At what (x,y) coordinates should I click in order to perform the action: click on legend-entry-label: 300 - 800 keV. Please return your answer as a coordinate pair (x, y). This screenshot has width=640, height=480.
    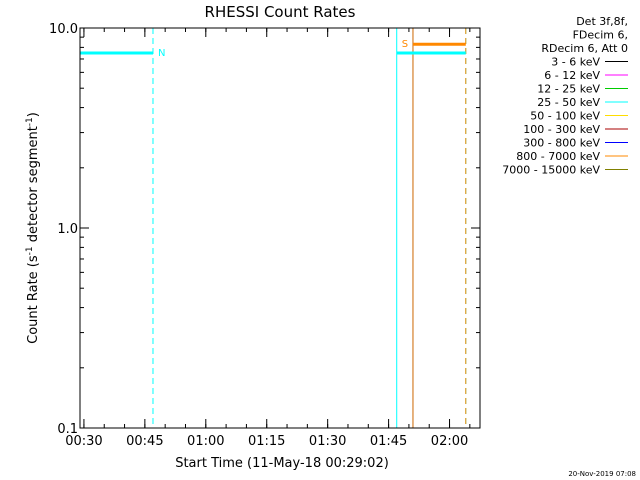
    Looking at the image, I should click on (561, 143).